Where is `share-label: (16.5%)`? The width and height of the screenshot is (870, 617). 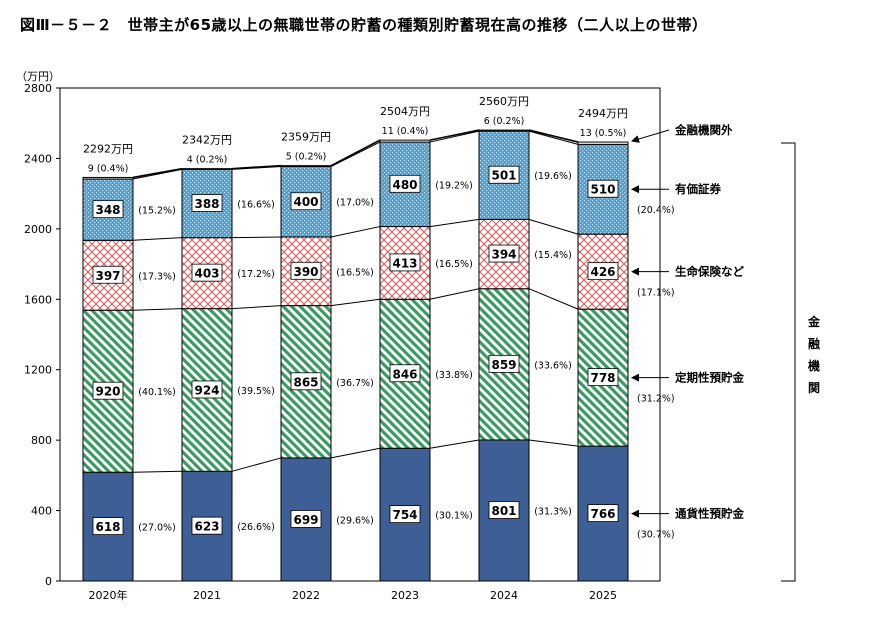 share-label: (16.5%) is located at coordinates (454, 264).